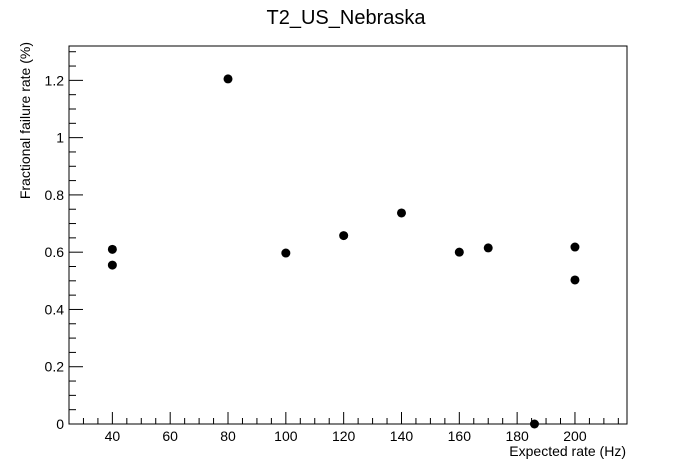 Image resolution: width=696 pixels, height=472 pixels. What do you see at coordinates (228, 436) in the screenshot?
I see `x-tick-label: 80` at bounding box center [228, 436].